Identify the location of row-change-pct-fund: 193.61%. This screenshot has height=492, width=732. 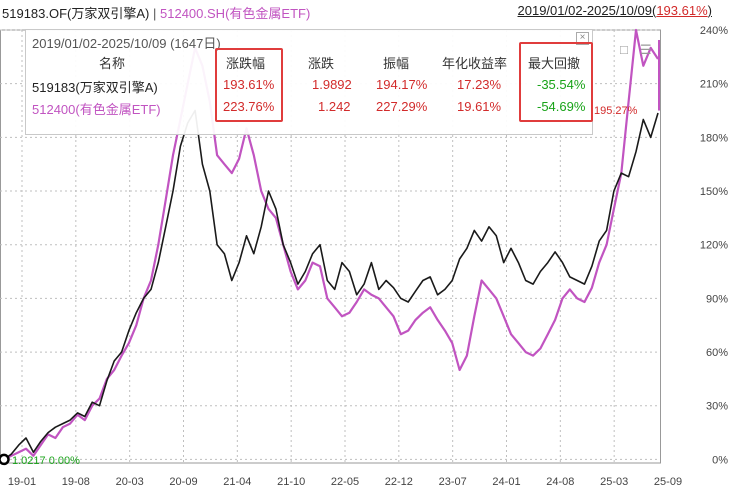
(249, 84).